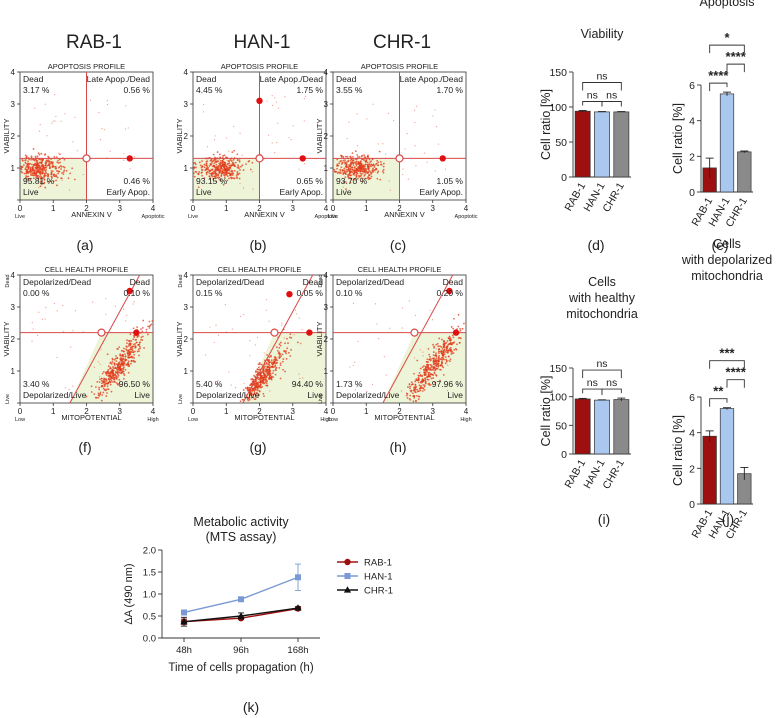  What do you see at coordinates (692, 434) in the screenshot?
I see `y-tick-label: 4` at bounding box center [692, 434].